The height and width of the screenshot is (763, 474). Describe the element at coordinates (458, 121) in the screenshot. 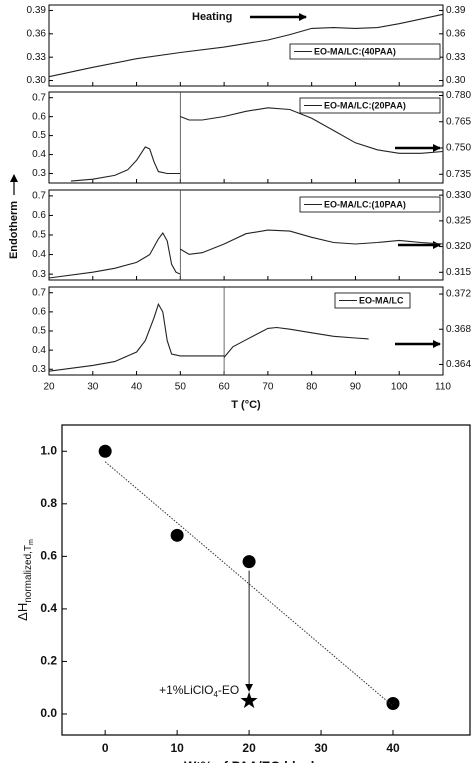

I see `y2-tick-label: 0.765` at that location.